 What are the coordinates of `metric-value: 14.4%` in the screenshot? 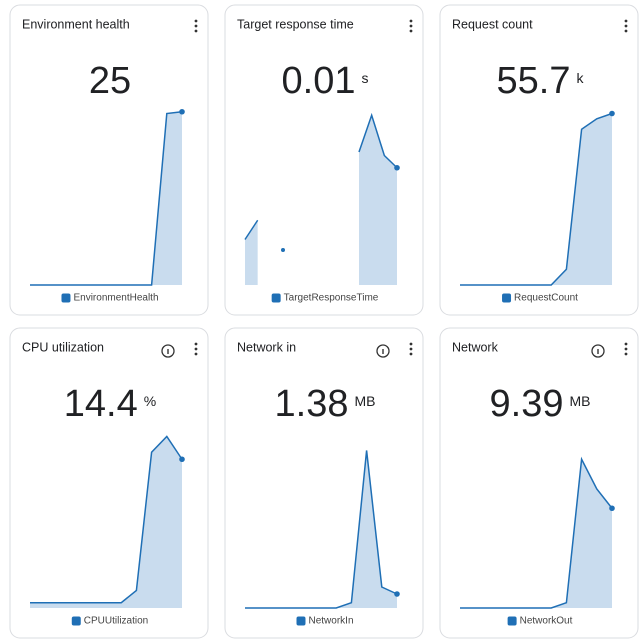 It's located at (110, 404).